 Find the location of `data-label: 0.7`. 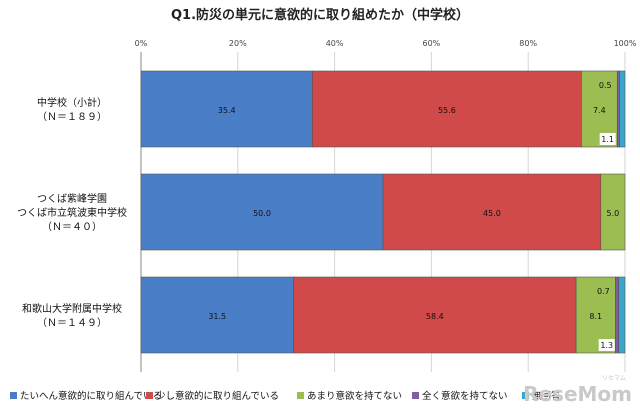

data-label: 0.7 is located at coordinates (603, 291).